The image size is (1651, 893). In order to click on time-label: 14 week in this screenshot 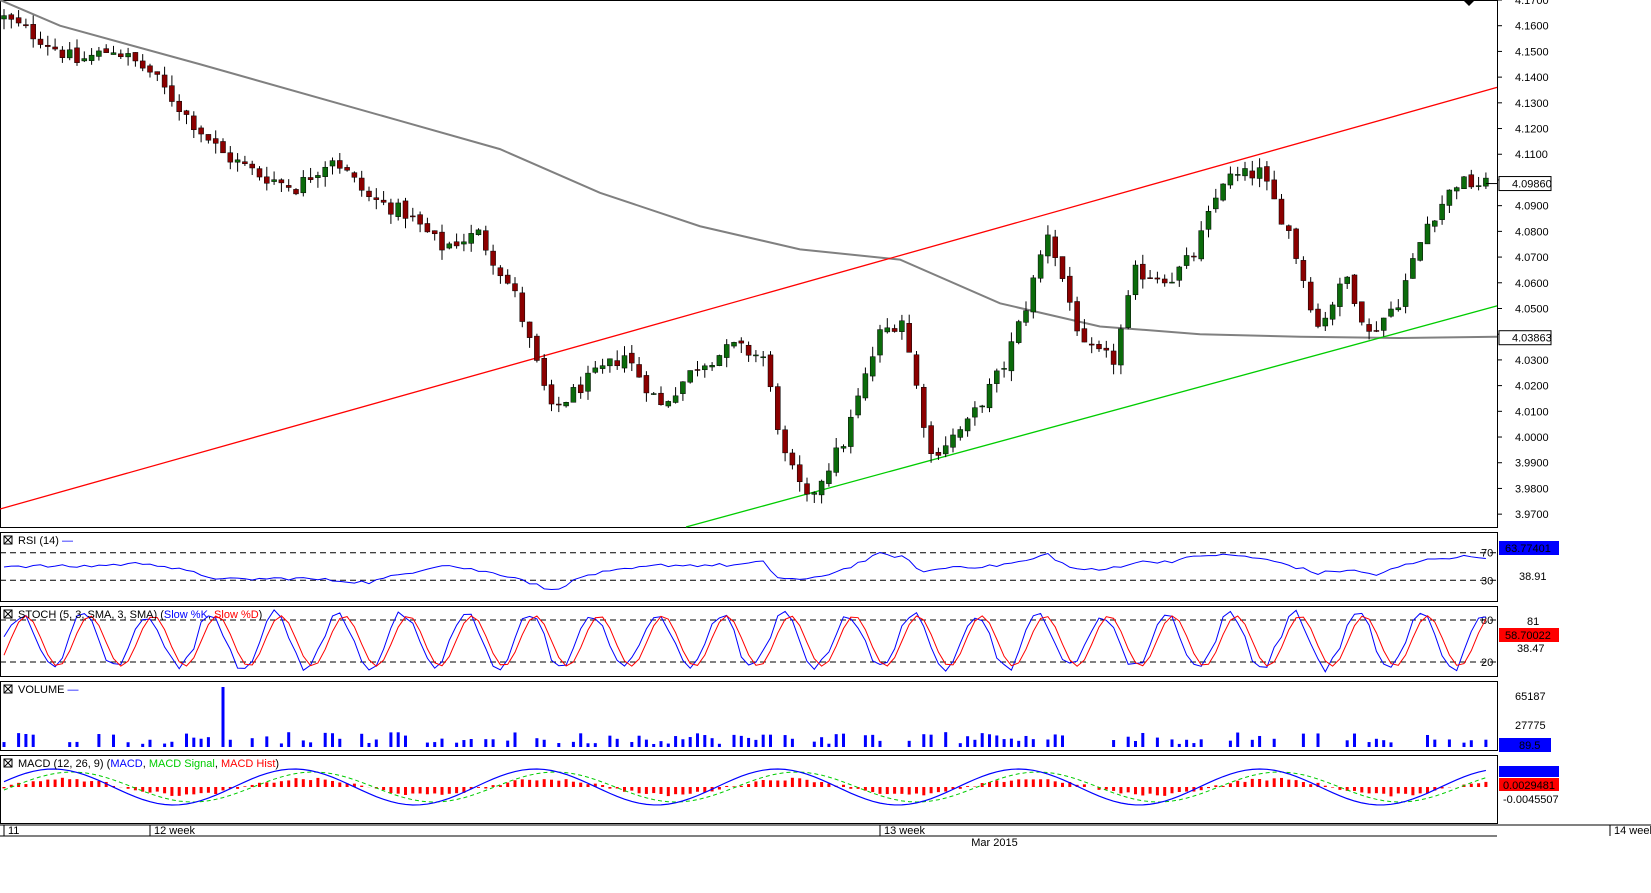, I will do `click(1632, 831)`.